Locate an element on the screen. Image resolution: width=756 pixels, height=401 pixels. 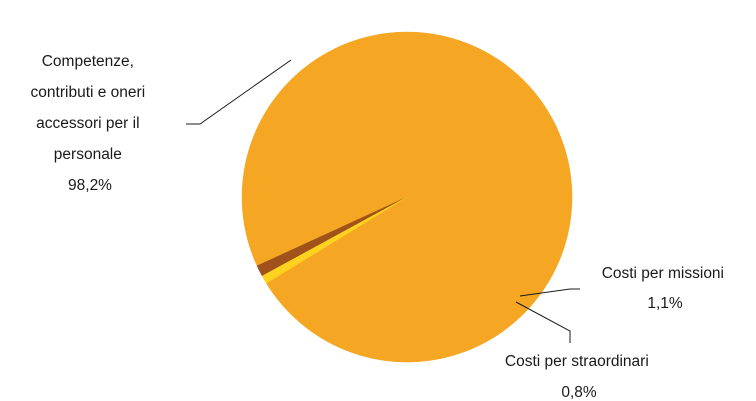
slice-label-missioni-line-1: Costi per missioni is located at coordinates (663, 273).